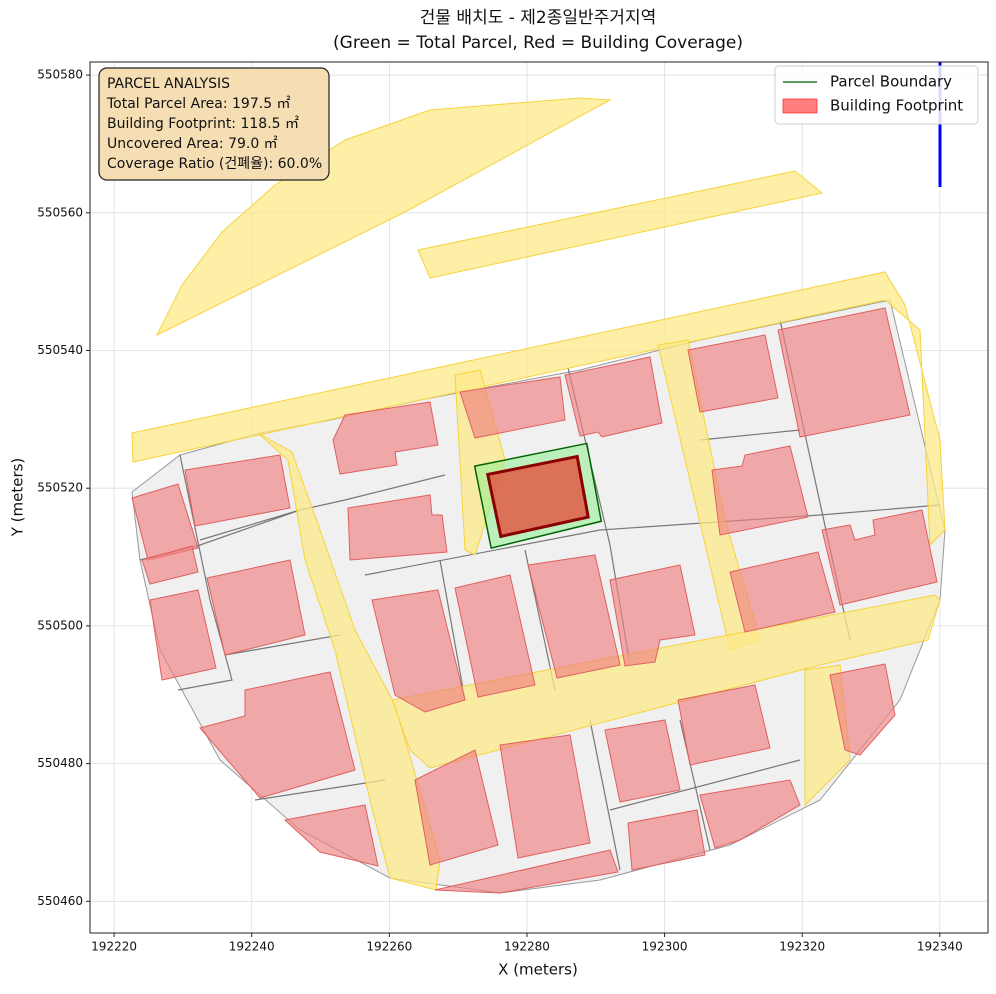  I want to click on legend-label: Parcel Boundary, so click(891, 82).